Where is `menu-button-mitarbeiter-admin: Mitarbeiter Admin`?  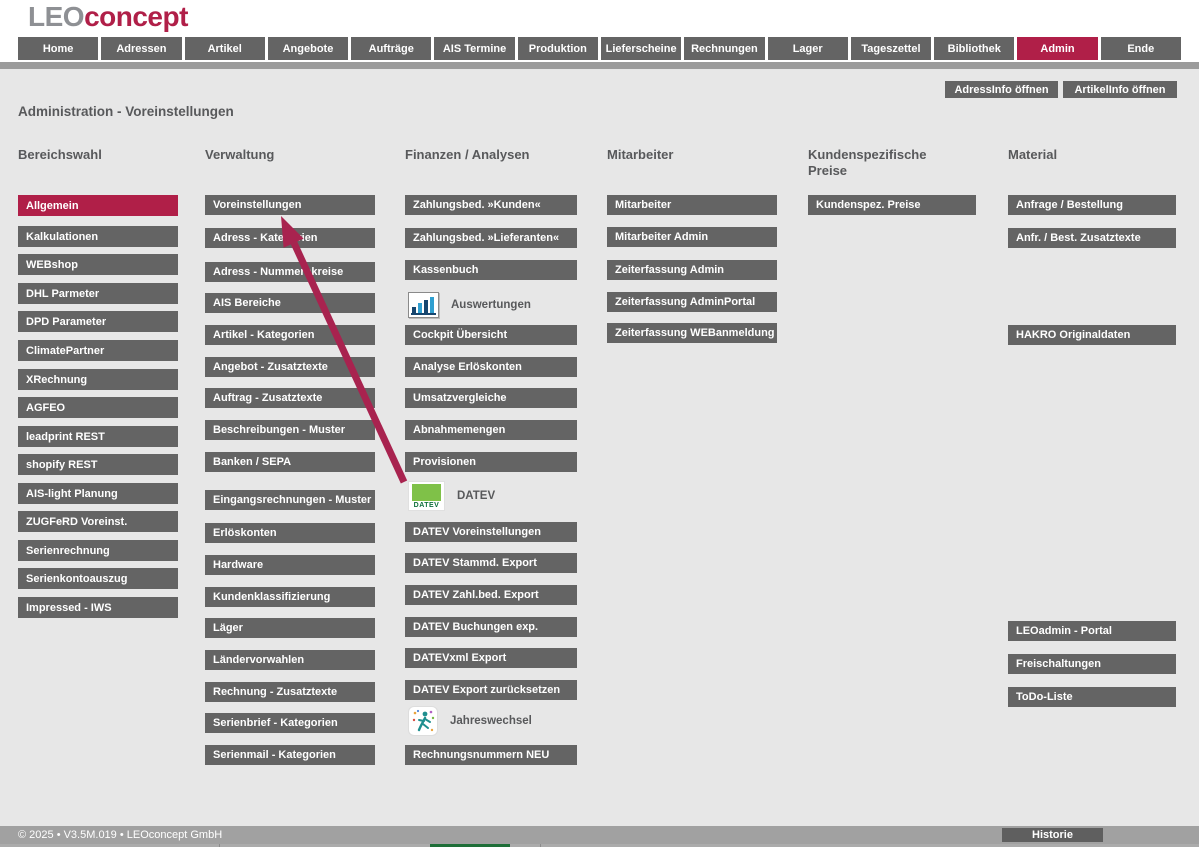 menu-button-mitarbeiter-admin: Mitarbeiter Admin is located at coordinates (692, 237).